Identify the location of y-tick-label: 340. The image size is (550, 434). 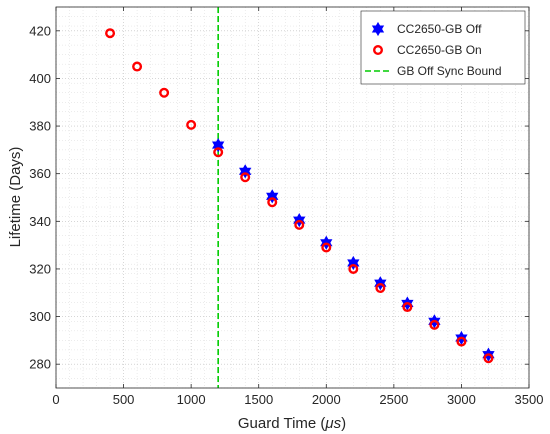
(40, 221).